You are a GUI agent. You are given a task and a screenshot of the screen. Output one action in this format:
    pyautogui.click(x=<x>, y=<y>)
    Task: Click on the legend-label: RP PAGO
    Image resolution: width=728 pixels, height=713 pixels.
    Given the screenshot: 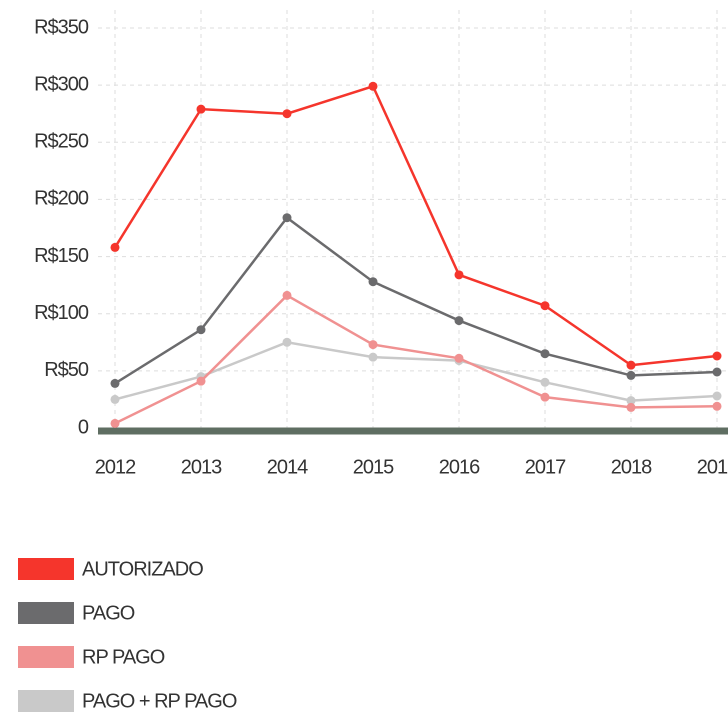 What is the action you would take?
    pyautogui.click(x=123, y=657)
    